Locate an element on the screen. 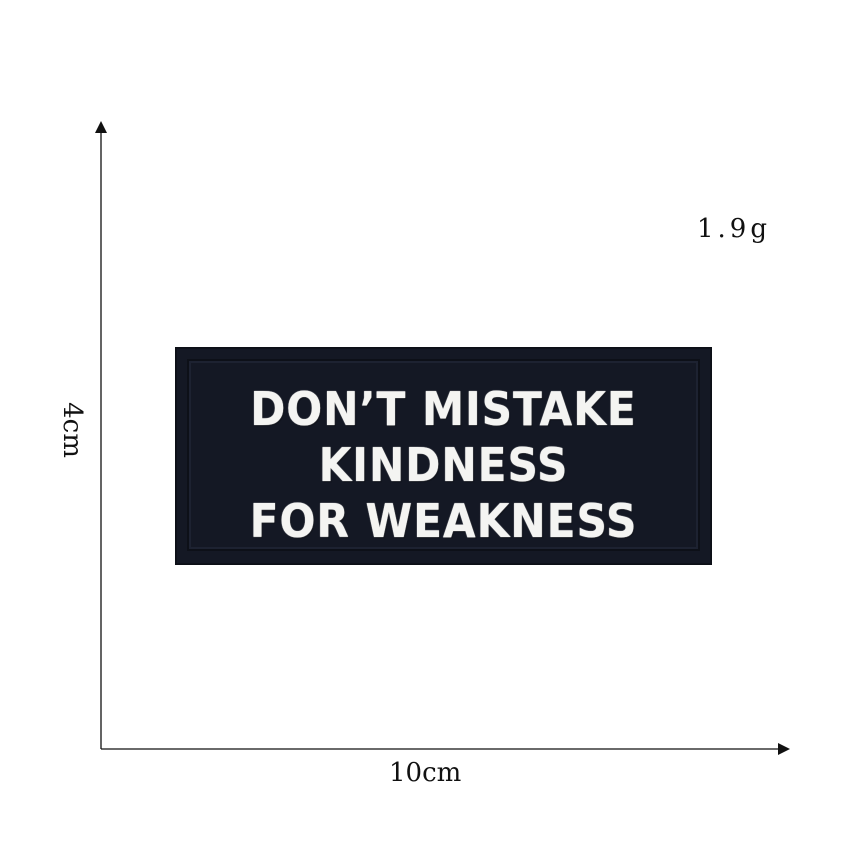  vertical-axis-arrowhead is located at coordinates (101, 127).